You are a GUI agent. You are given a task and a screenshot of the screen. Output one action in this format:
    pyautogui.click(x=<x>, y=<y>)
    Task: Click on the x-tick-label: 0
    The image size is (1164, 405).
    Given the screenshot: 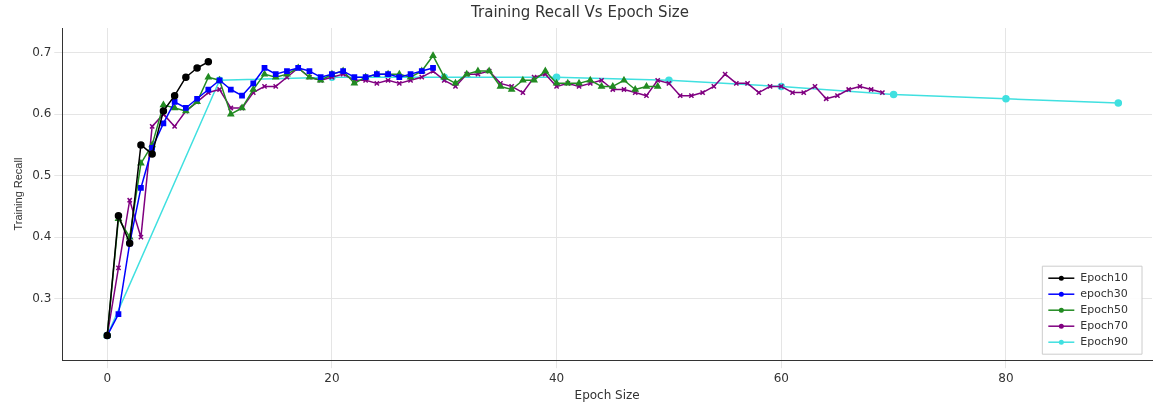 What is the action you would take?
    pyautogui.click(x=107, y=377)
    